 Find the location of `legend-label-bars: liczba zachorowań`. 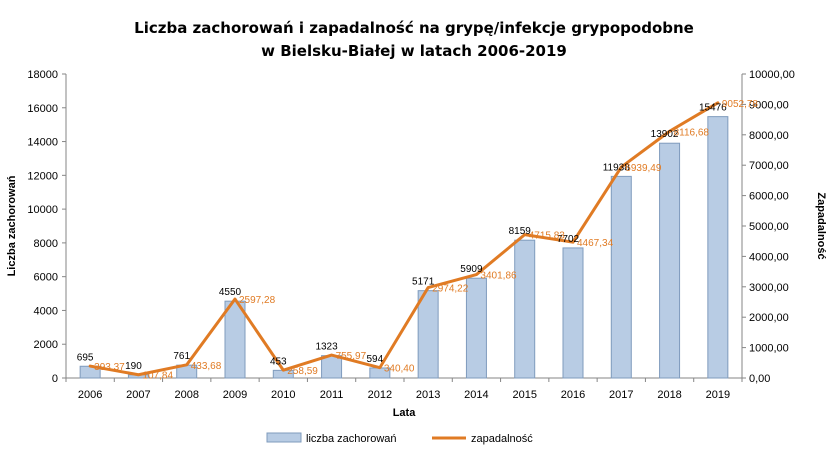

legend-label-bars: liczba zachorowań is located at coordinates (351, 439).